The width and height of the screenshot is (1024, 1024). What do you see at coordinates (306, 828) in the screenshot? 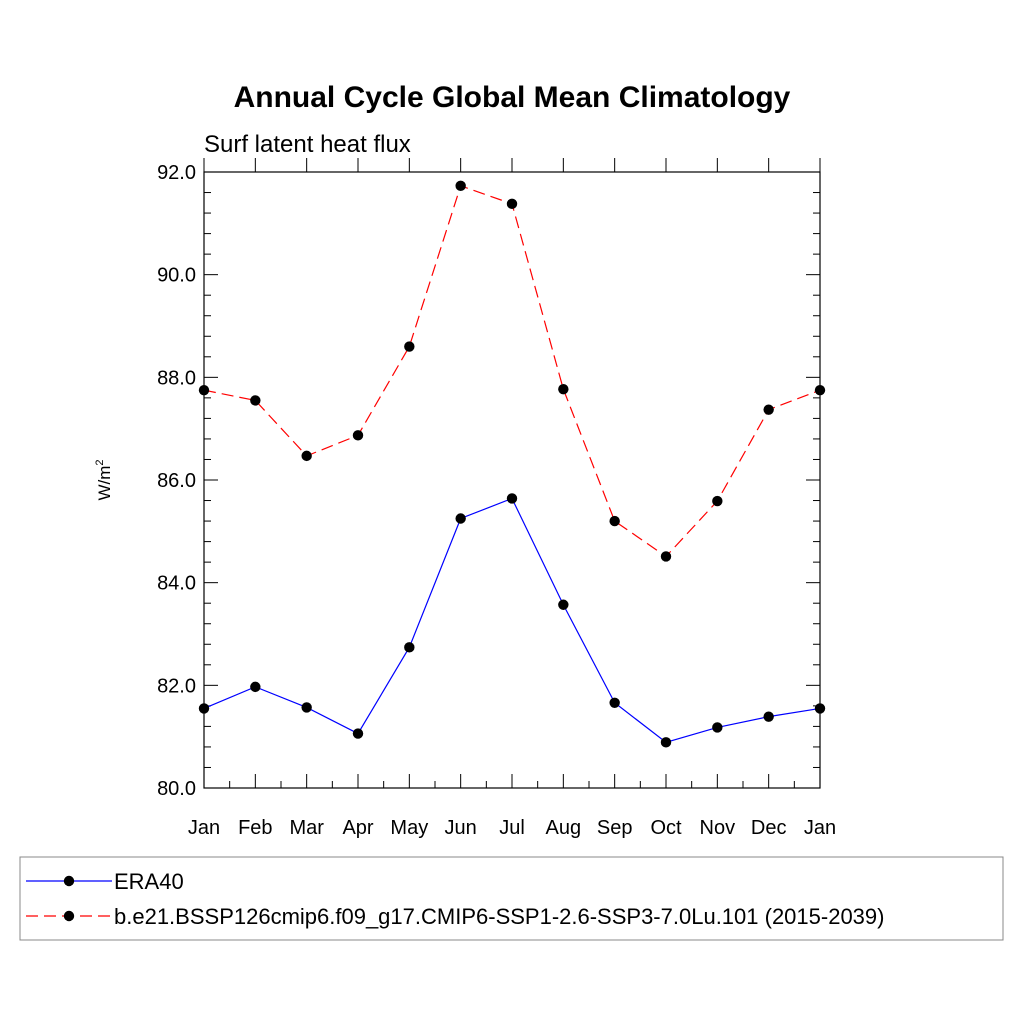
I see `x-tick-label: Mar` at bounding box center [306, 828].